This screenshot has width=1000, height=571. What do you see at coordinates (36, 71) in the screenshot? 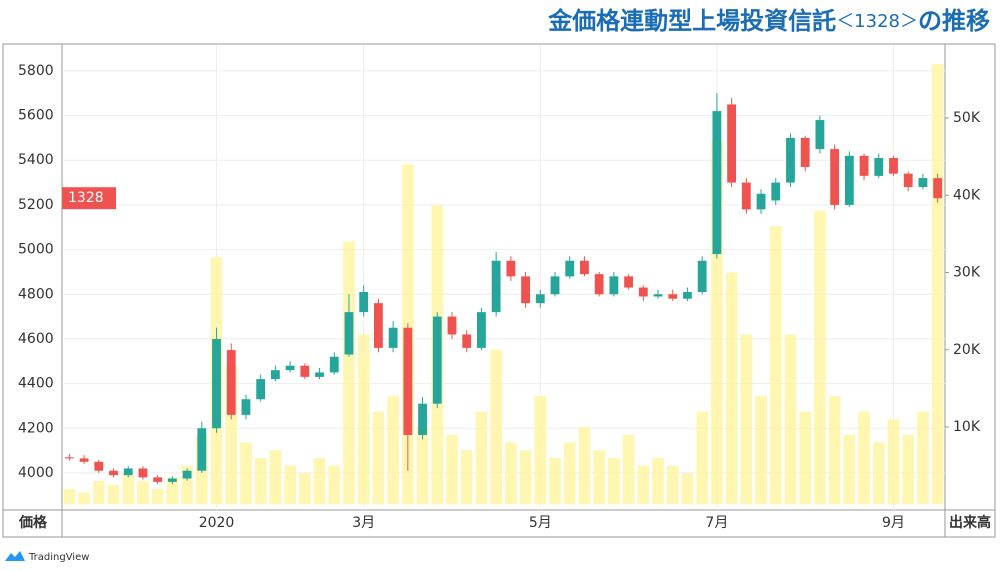
I see `y-tick-label: 5800` at bounding box center [36, 71].